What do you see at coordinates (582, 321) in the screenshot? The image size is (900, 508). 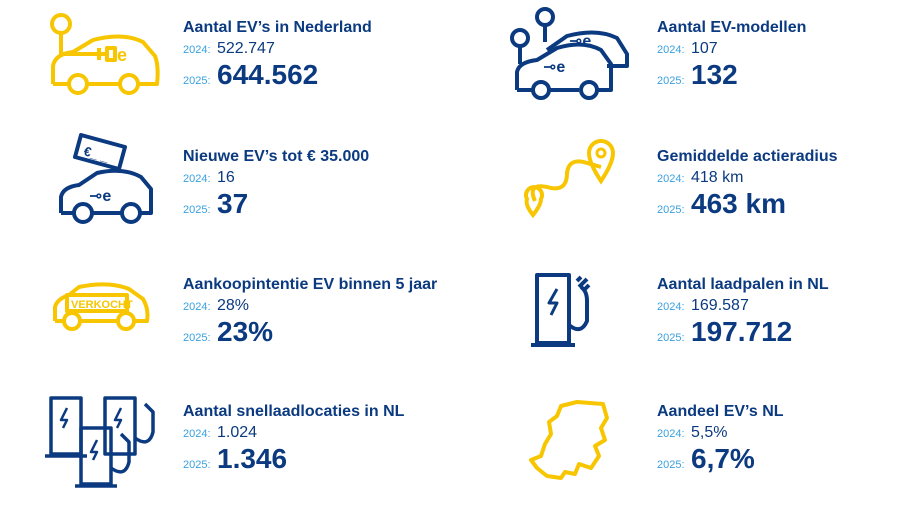 I see `charging-station-icon` at bounding box center [582, 321].